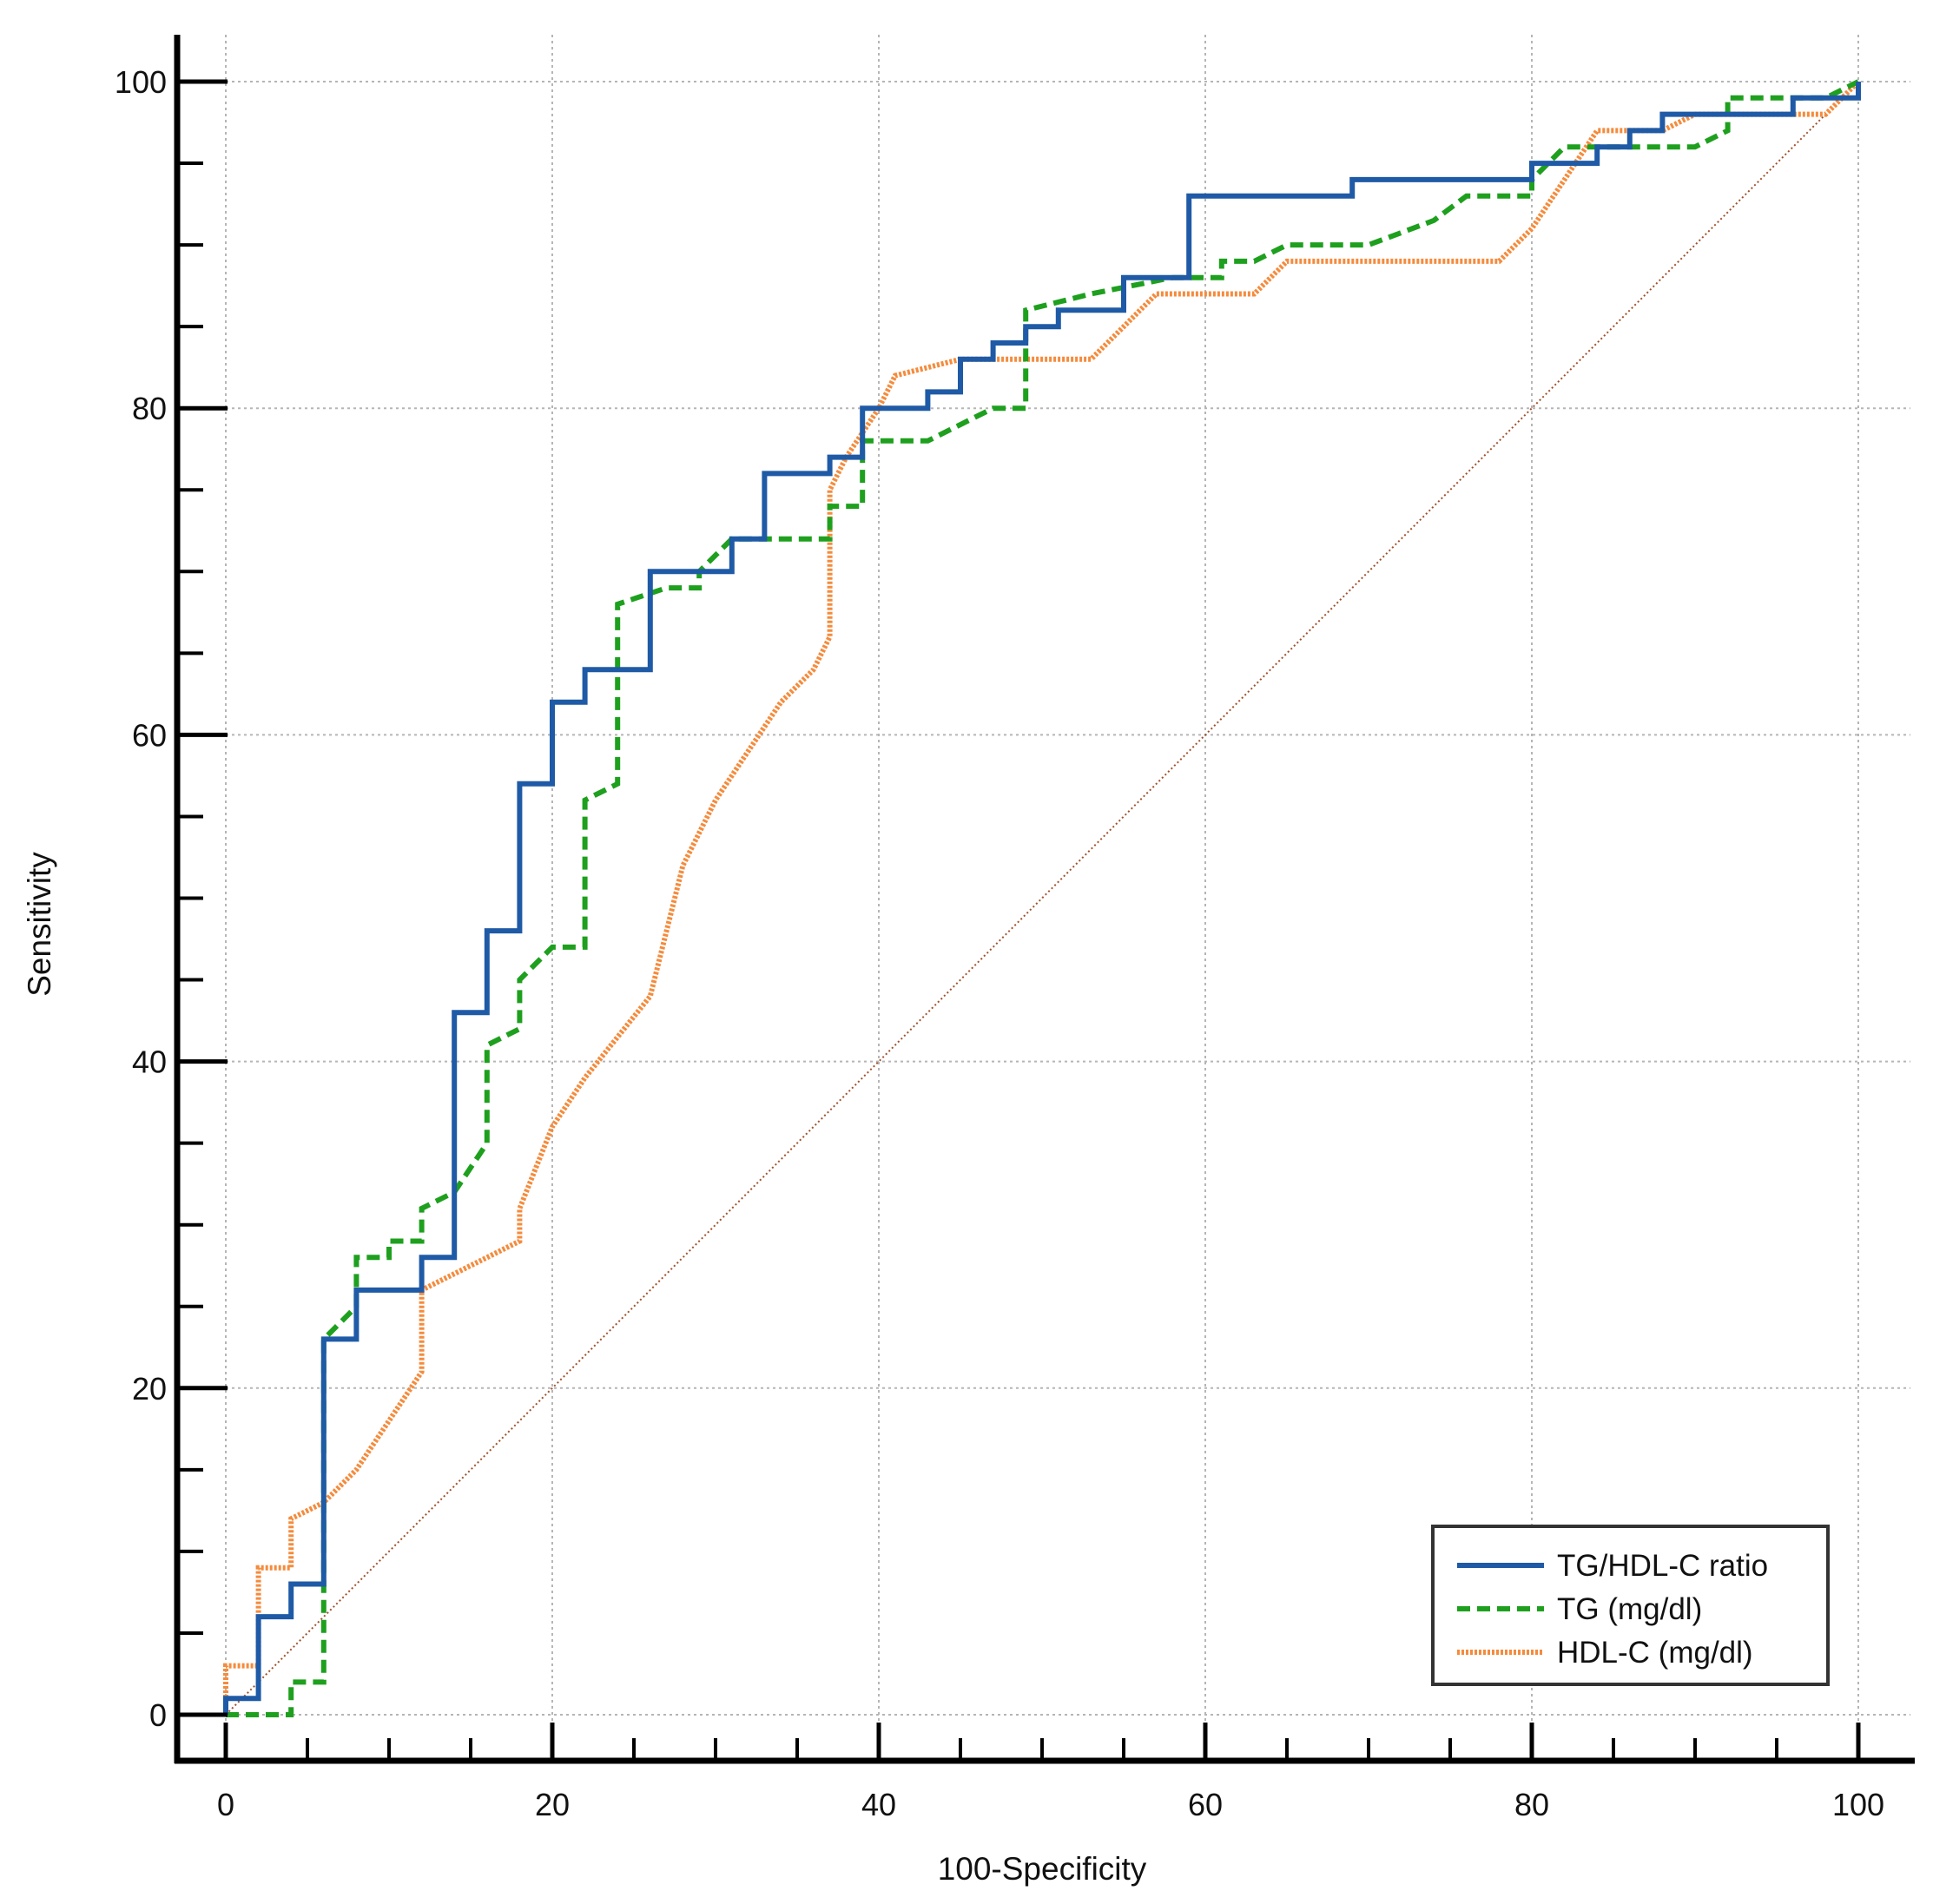 The width and height of the screenshot is (1933, 1904). Describe the element at coordinates (878, 1804) in the screenshot. I see `x-tick-label-40: 40` at that location.